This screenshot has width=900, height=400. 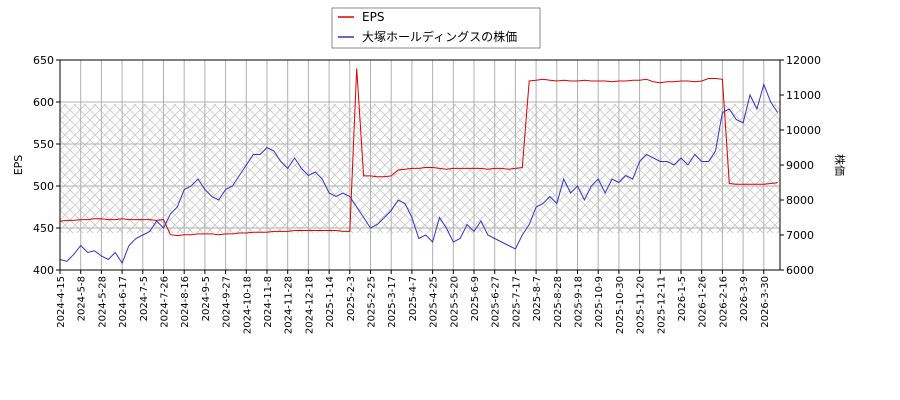 What do you see at coordinates (61, 302) in the screenshot?
I see `x-tick-label: 2024-4-15` at bounding box center [61, 302].